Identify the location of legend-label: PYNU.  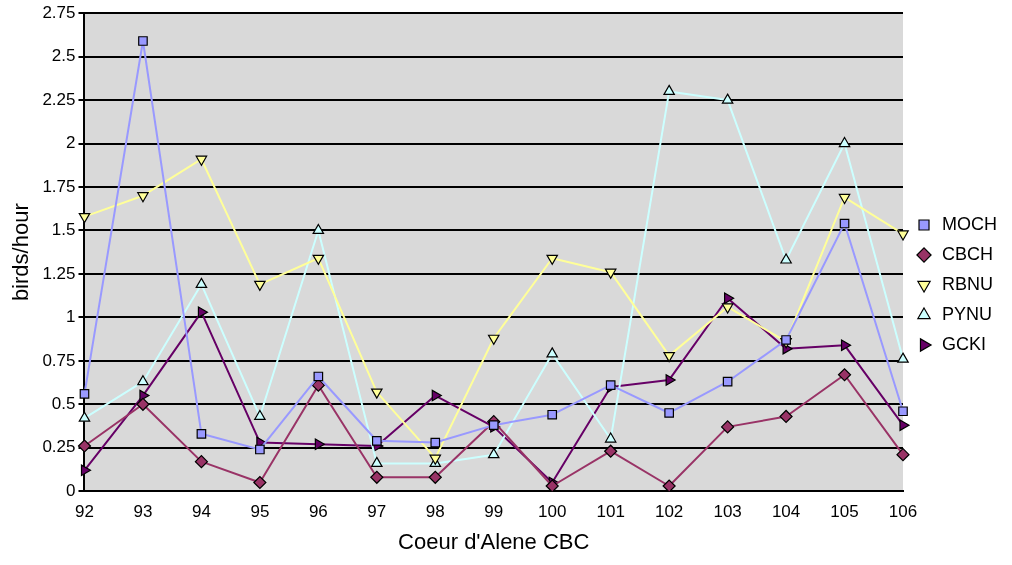
(967, 313).